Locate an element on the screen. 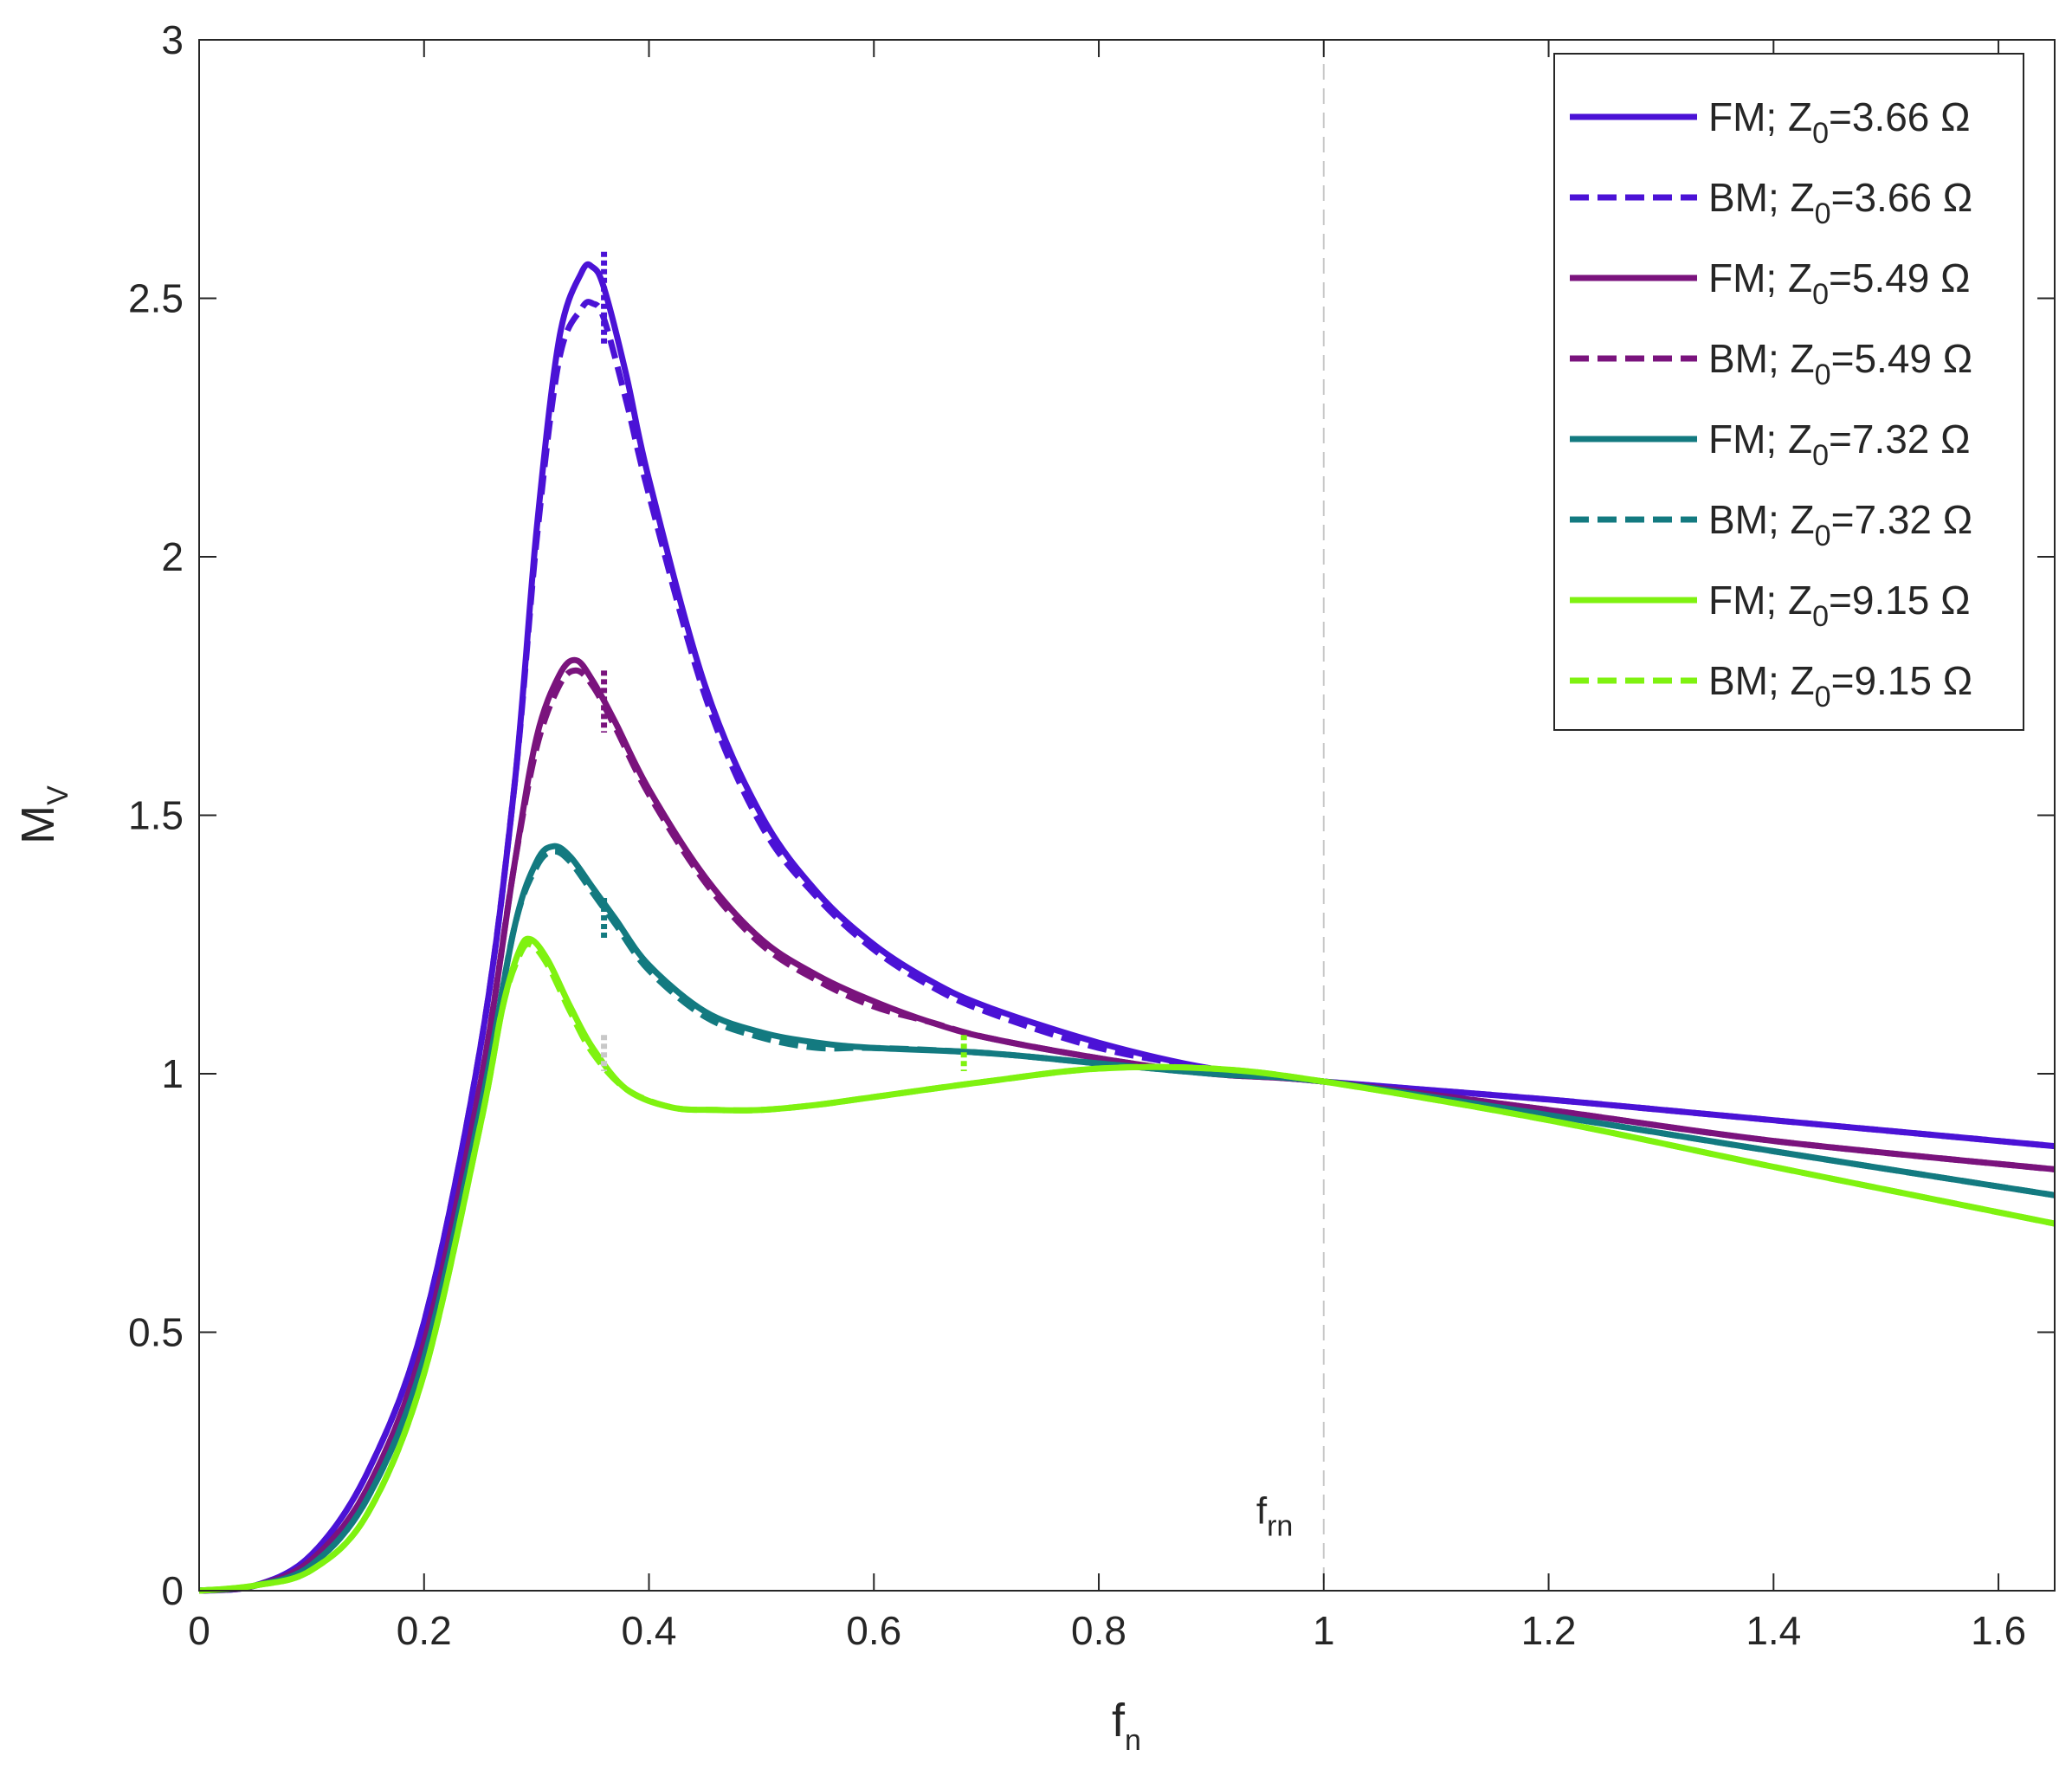 The image size is (2072, 1776). y-axis-label: MV is located at coordinates (43, 814).